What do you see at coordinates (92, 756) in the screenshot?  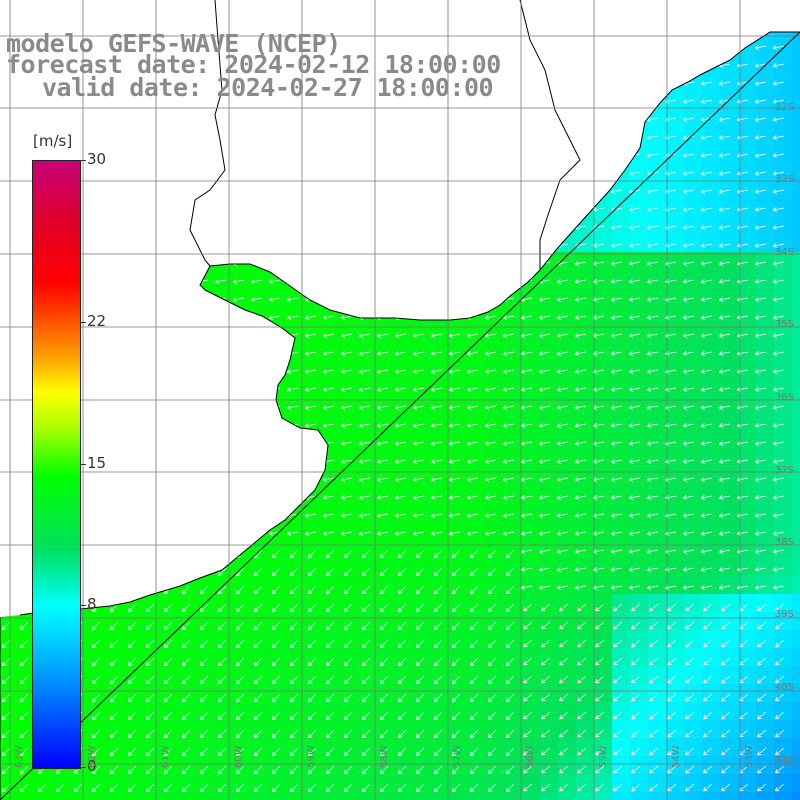 I see `longitude-label: 62W` at bounding box center [92, 756].